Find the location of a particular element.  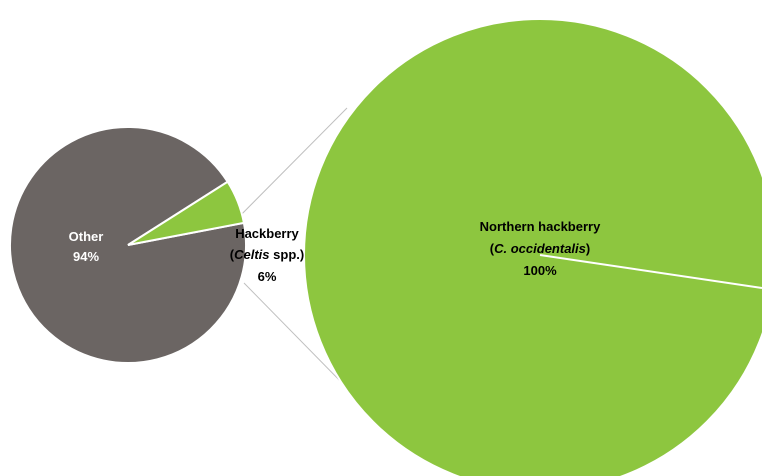

slice-value-northern-hackberry: 100% is located at coordinates (540, 270).